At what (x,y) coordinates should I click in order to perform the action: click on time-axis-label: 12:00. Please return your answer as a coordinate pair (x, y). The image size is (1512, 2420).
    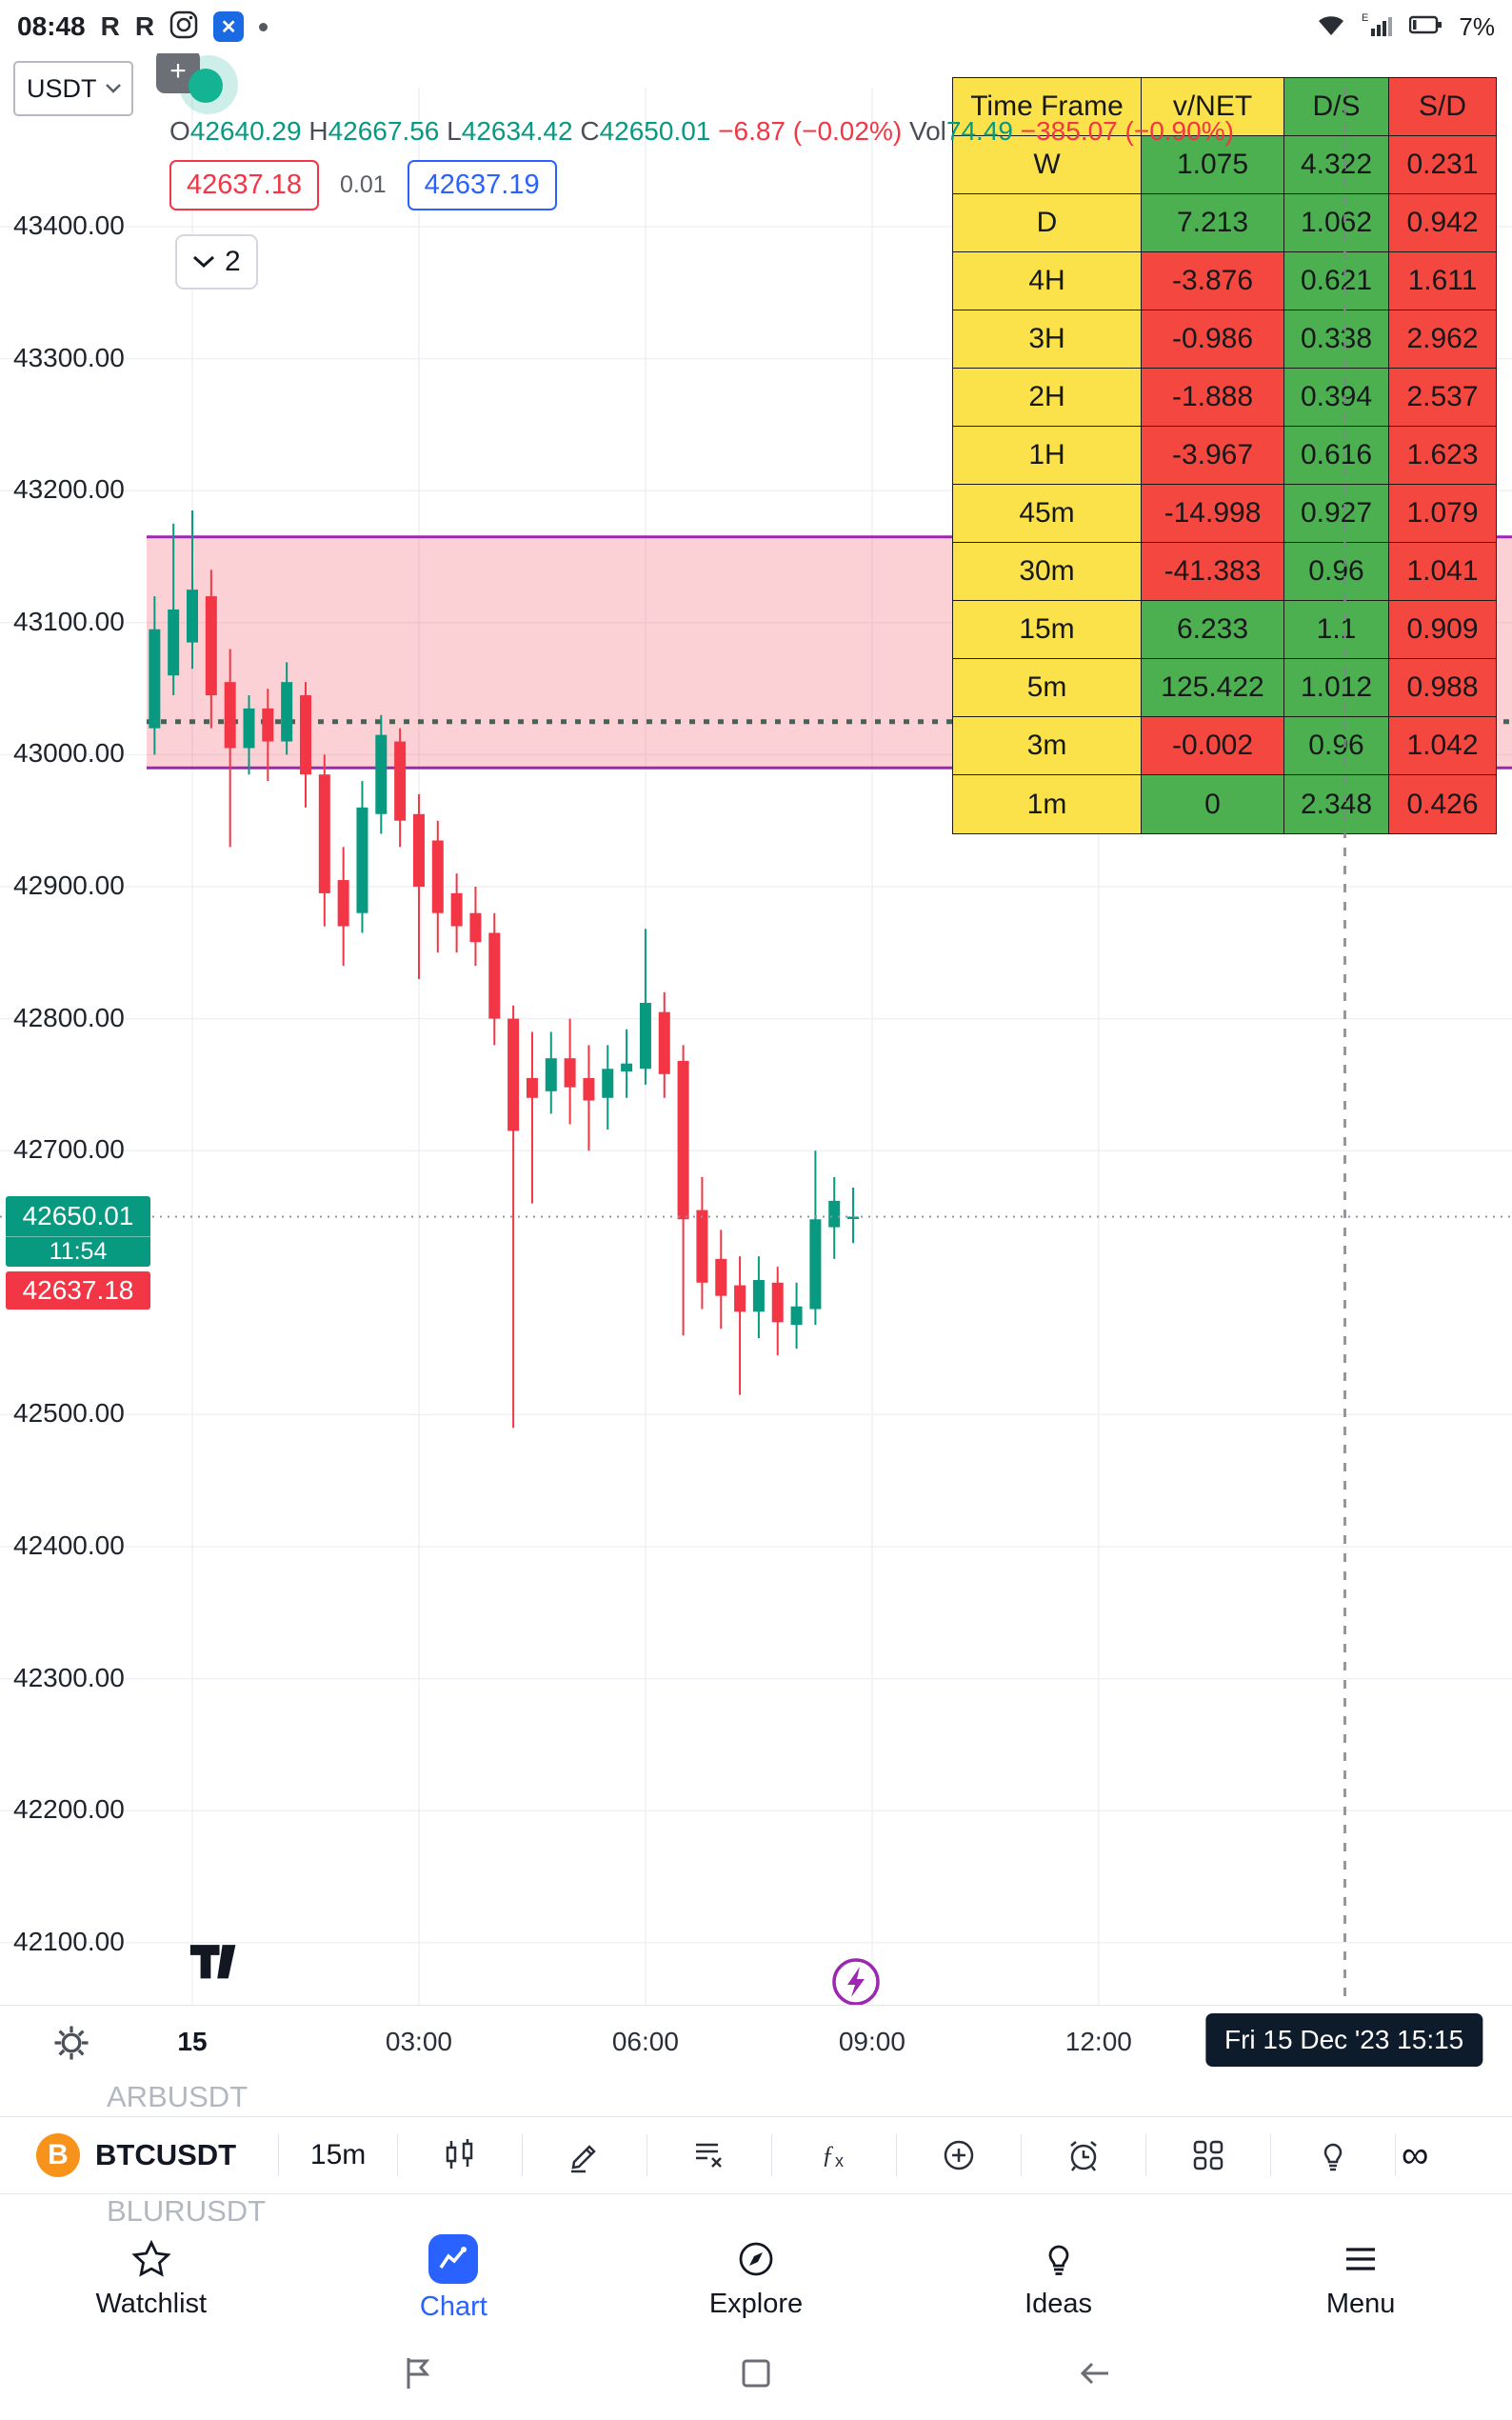
    Looking at the image, I should click on (1098, 2042).